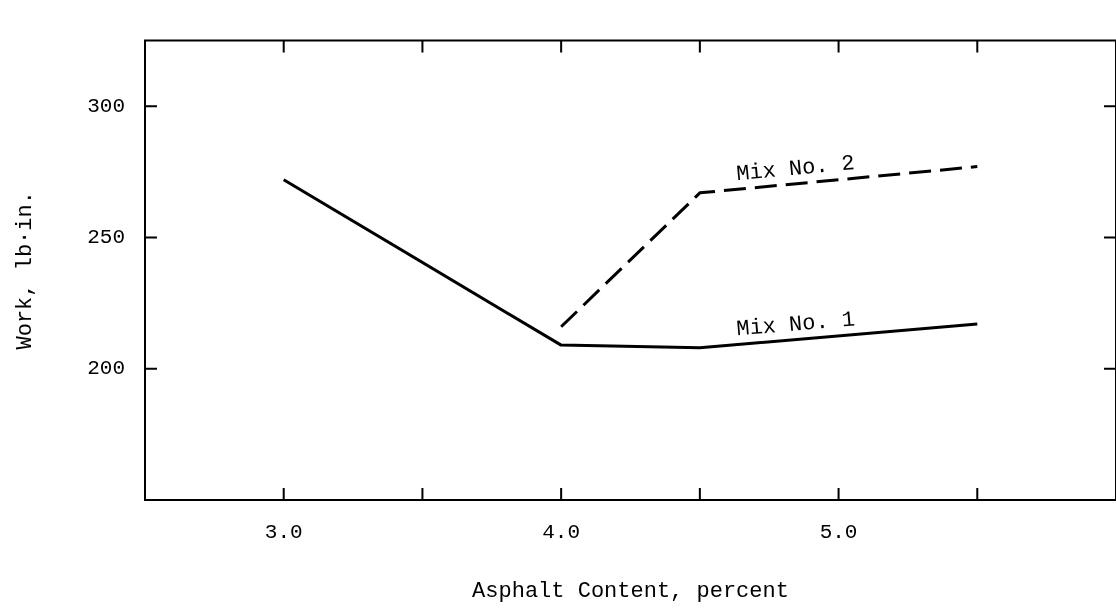 This screenshot has height=613, width=1116. Describe the element at coordinates (106, 369) in the screenshot. I see `y-tick-label: 200` at that location.